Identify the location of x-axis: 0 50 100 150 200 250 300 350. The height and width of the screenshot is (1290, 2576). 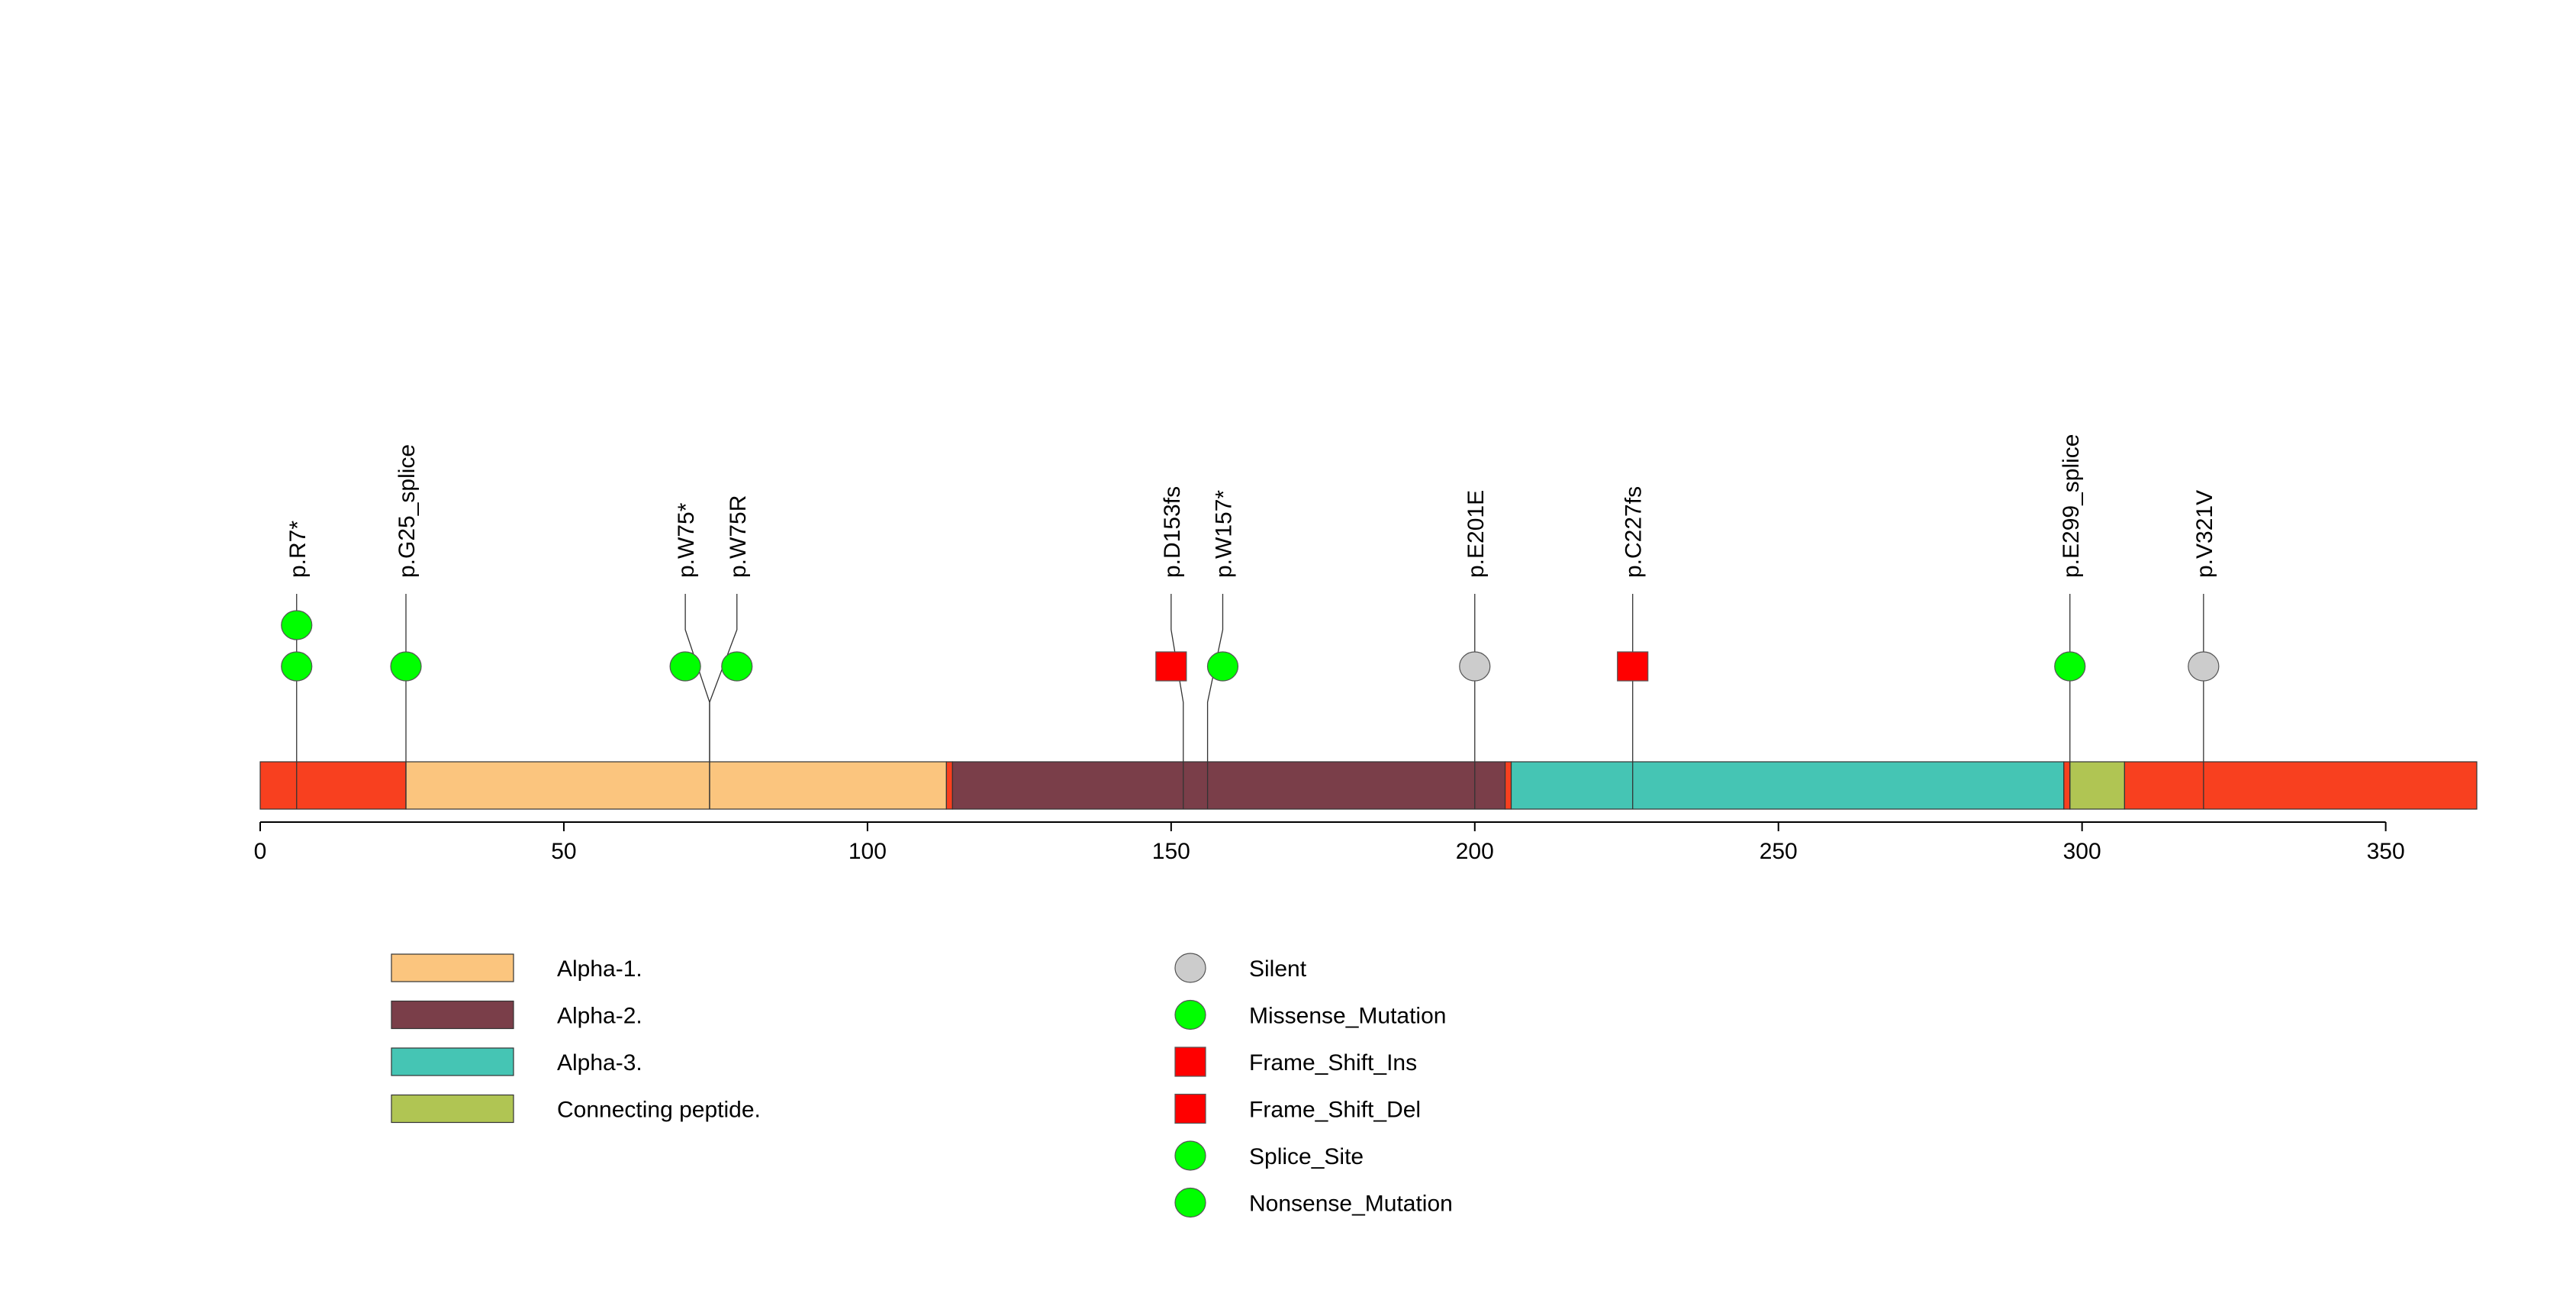
(1329, 843).